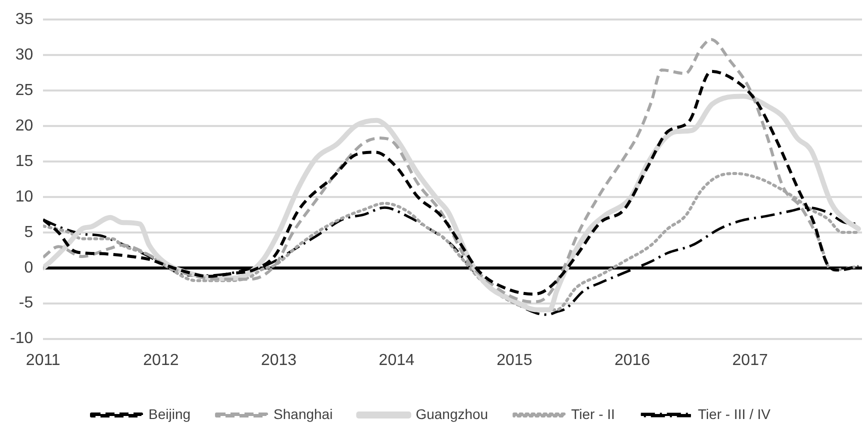 The height and width of the screenshot is (436, 866). What do you see at coordinates (26, 303) in the screenshot?
I see `y-tick-label: -5` at bounding box center [26, 303].